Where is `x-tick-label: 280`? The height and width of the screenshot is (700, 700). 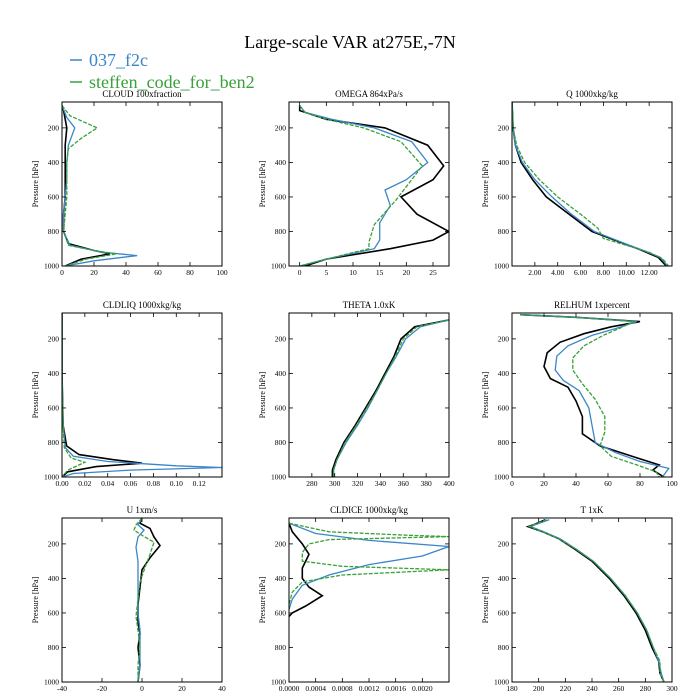 x-tick-label: 280 is located at coordinates (646, 688).